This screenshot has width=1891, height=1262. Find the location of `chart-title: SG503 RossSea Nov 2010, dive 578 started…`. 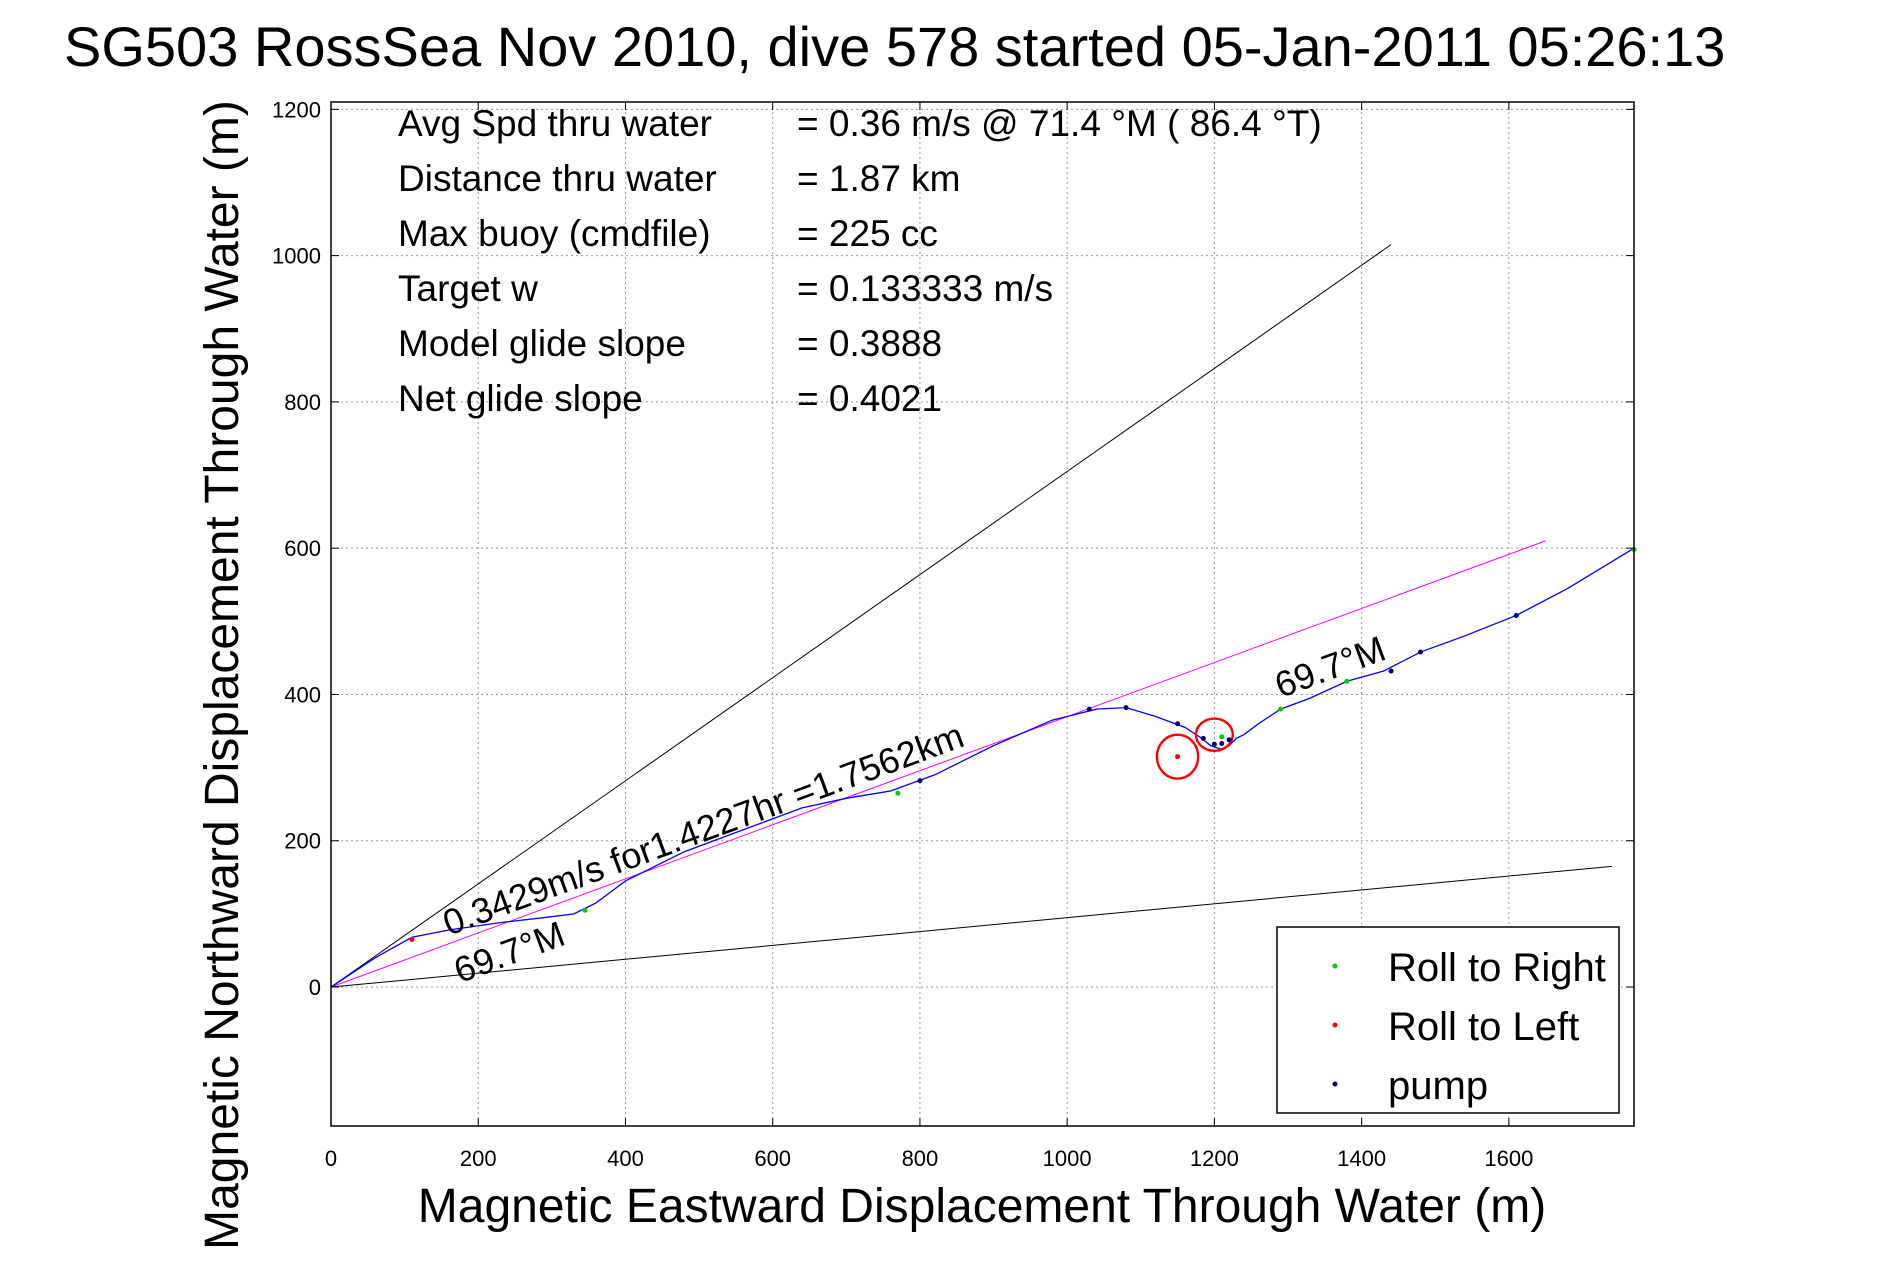

chart-title: SG503 RossSea Nov 2010, dive 578 started… is located at coordinates (894, 46).